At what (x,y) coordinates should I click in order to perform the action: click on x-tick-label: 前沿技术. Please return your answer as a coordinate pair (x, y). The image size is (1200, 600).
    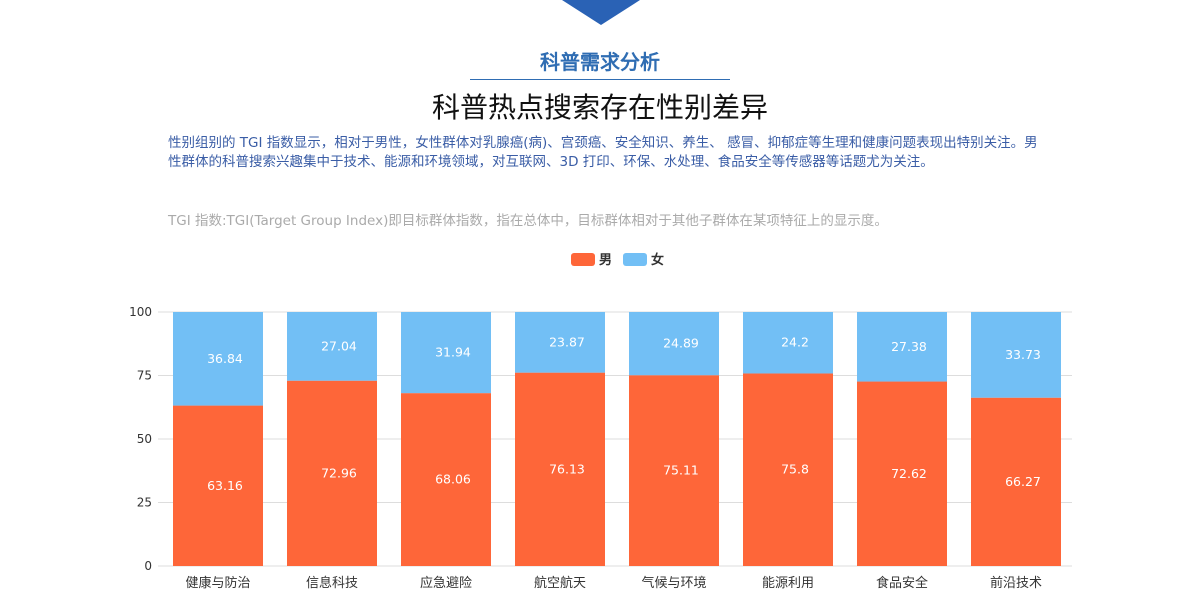
    Looking at the image, I should click on (1016, 583).